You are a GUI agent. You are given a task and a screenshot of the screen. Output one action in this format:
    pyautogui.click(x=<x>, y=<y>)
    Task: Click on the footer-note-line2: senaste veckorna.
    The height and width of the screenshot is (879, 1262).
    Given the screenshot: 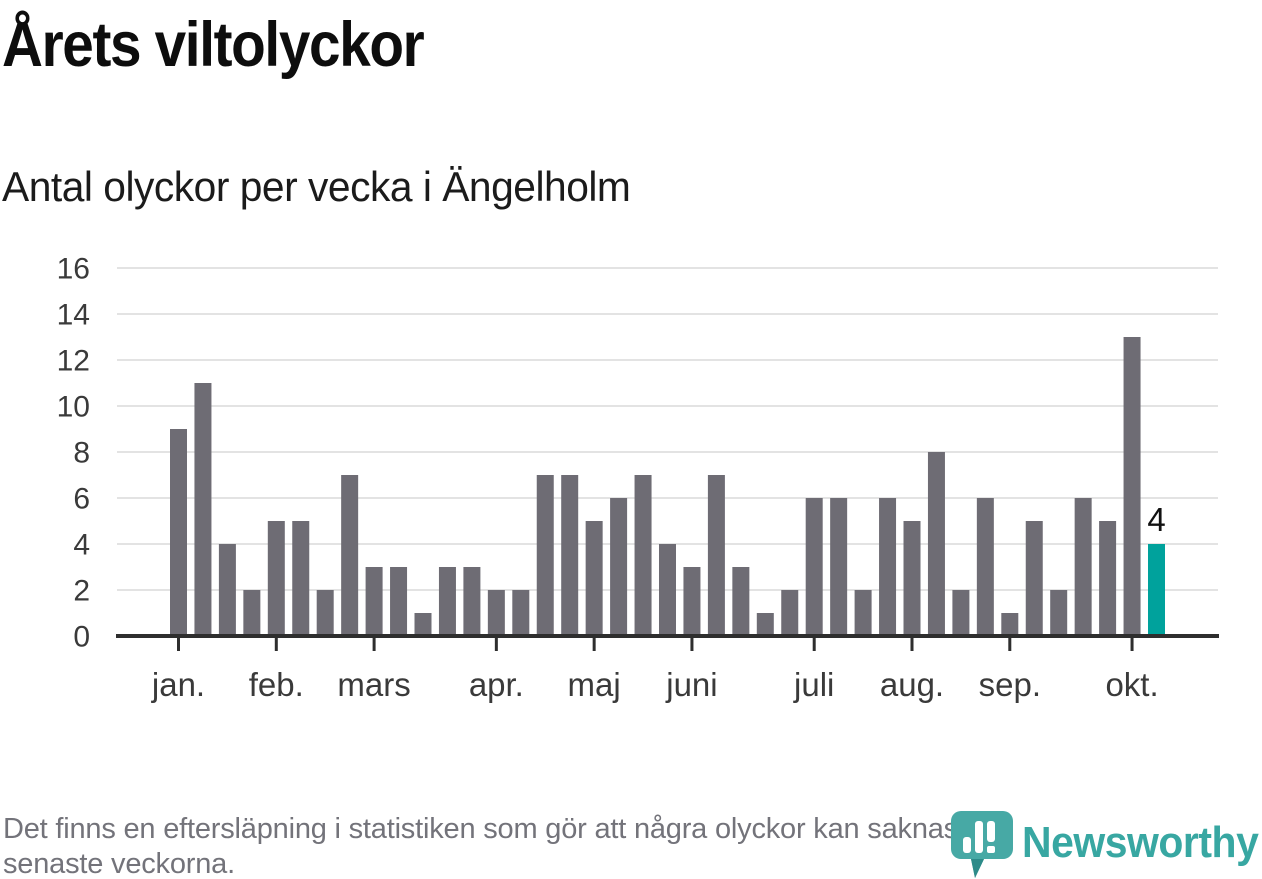 What is the action you would take?
    pyautogui.click(x=119, y=863)
    